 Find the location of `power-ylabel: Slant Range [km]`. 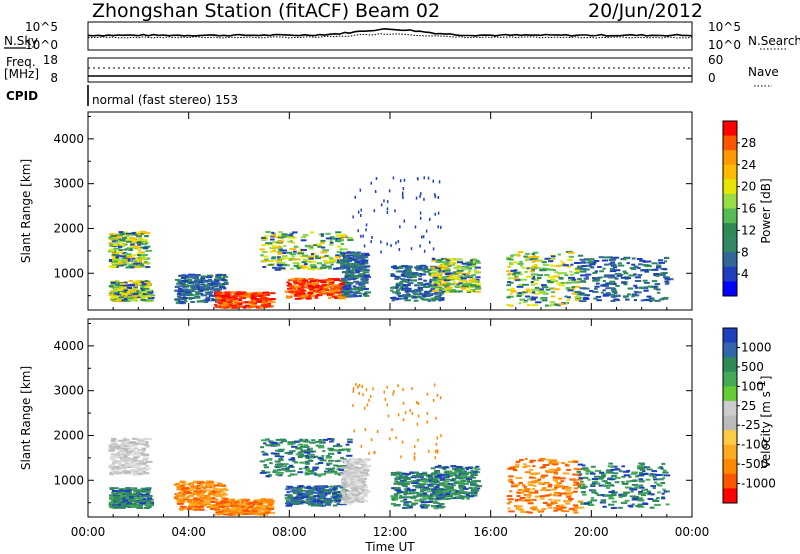

power-ylabel: Slant Range [km] is located at coordinates (26, 211).